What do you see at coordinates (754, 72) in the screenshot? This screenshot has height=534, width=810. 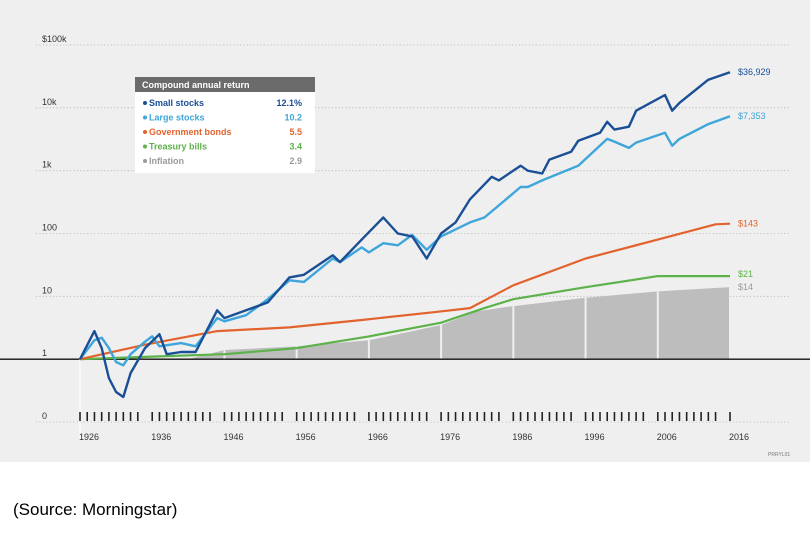 I see `end-label-small-stocks: $36,929` at bounding box center [754, 72].